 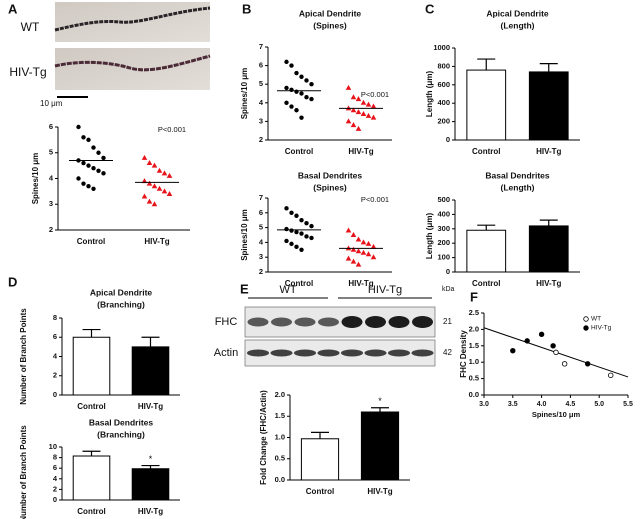 What do you see at coordinates (448, 271) in the screenshot?
I see `y-tick-label: 0` at bounding box center [448, 271].